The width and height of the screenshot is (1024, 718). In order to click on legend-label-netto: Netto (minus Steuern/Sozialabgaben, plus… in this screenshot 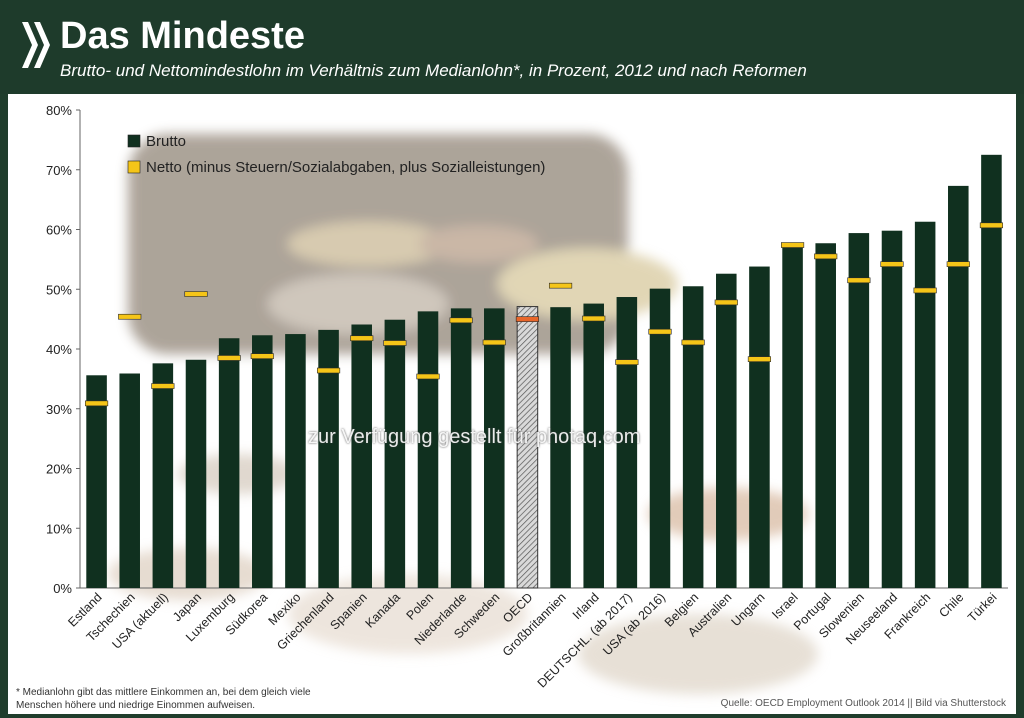, I will do `click(345, 167)`.